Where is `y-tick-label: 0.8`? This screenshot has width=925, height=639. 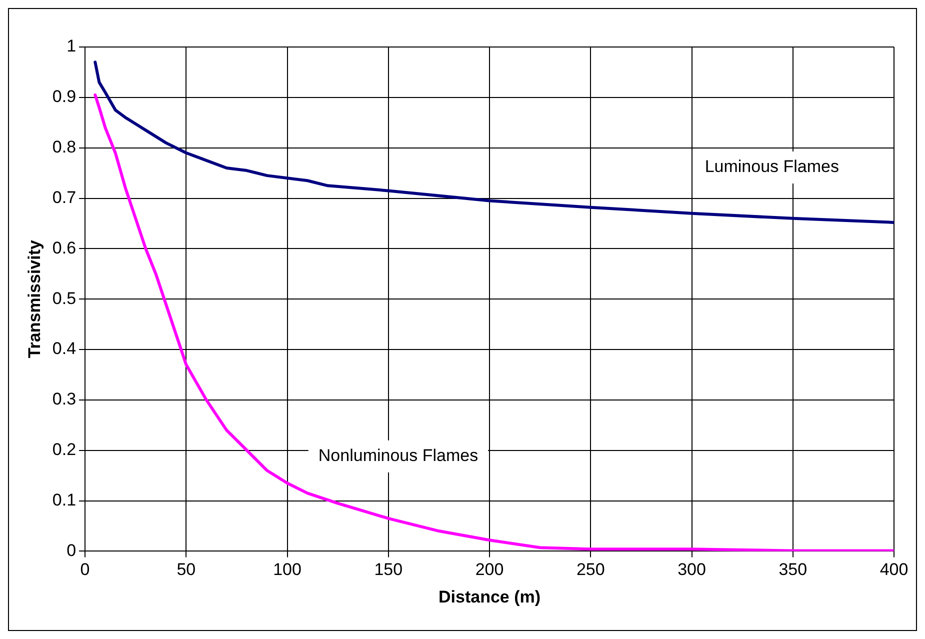 y-tick-label: 0.8 is located at coordinates (64, 147).